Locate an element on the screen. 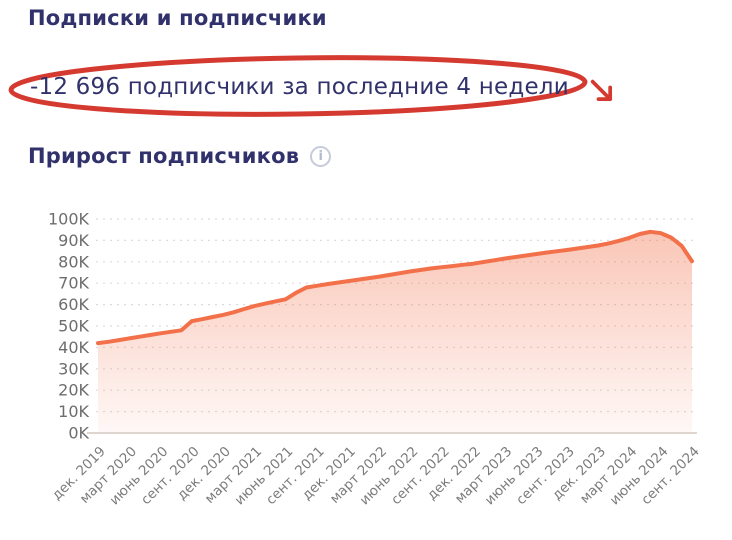  trend-down-arrow-icon is located at coordinates (601, 90).